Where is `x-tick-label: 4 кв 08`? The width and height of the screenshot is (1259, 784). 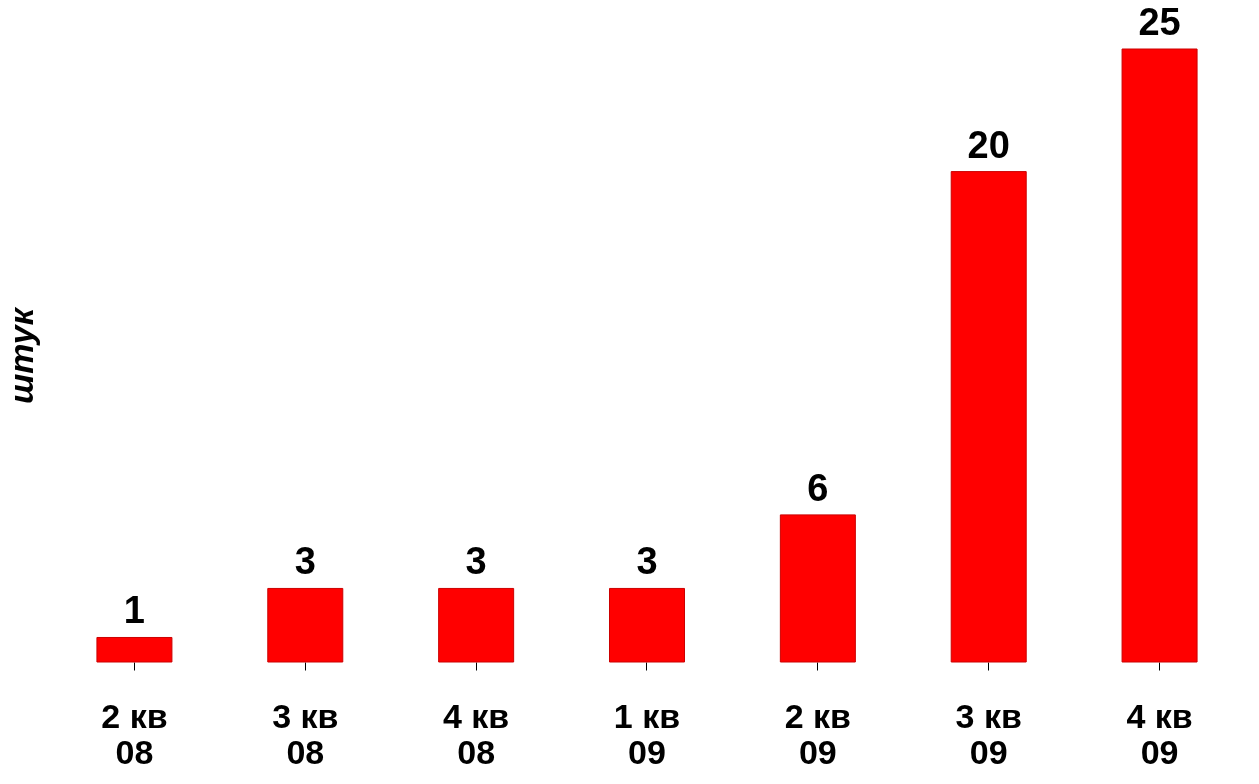
x-tick-label: 4 кв 08 is located at coordinates (476, 733).